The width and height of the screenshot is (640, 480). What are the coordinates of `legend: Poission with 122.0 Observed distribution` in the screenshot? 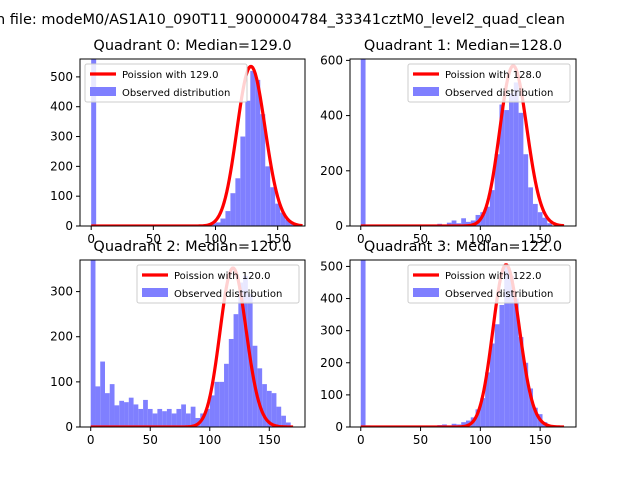 It's located at (489, 284).